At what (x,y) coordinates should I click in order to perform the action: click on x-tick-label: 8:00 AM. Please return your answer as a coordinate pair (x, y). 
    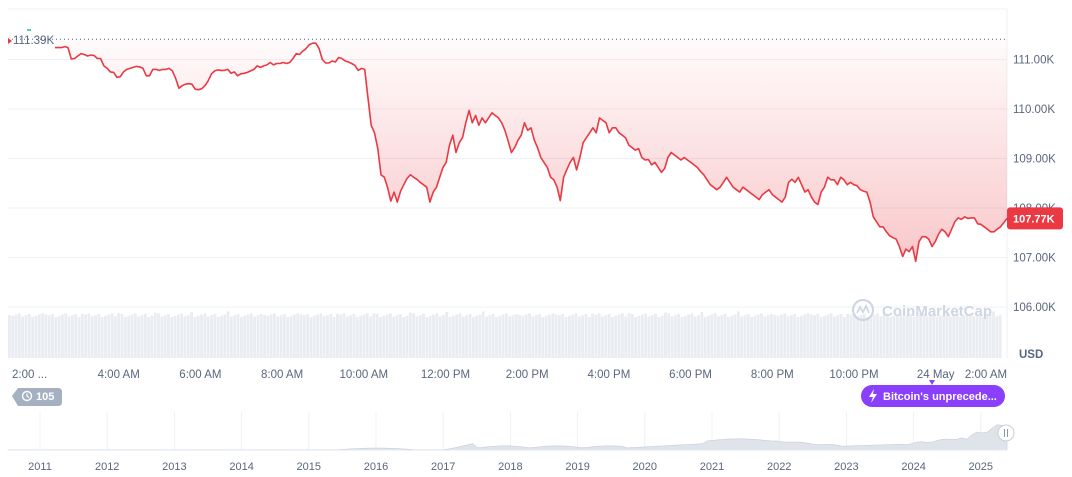
    Looking at the image, I should click on (282, 375).